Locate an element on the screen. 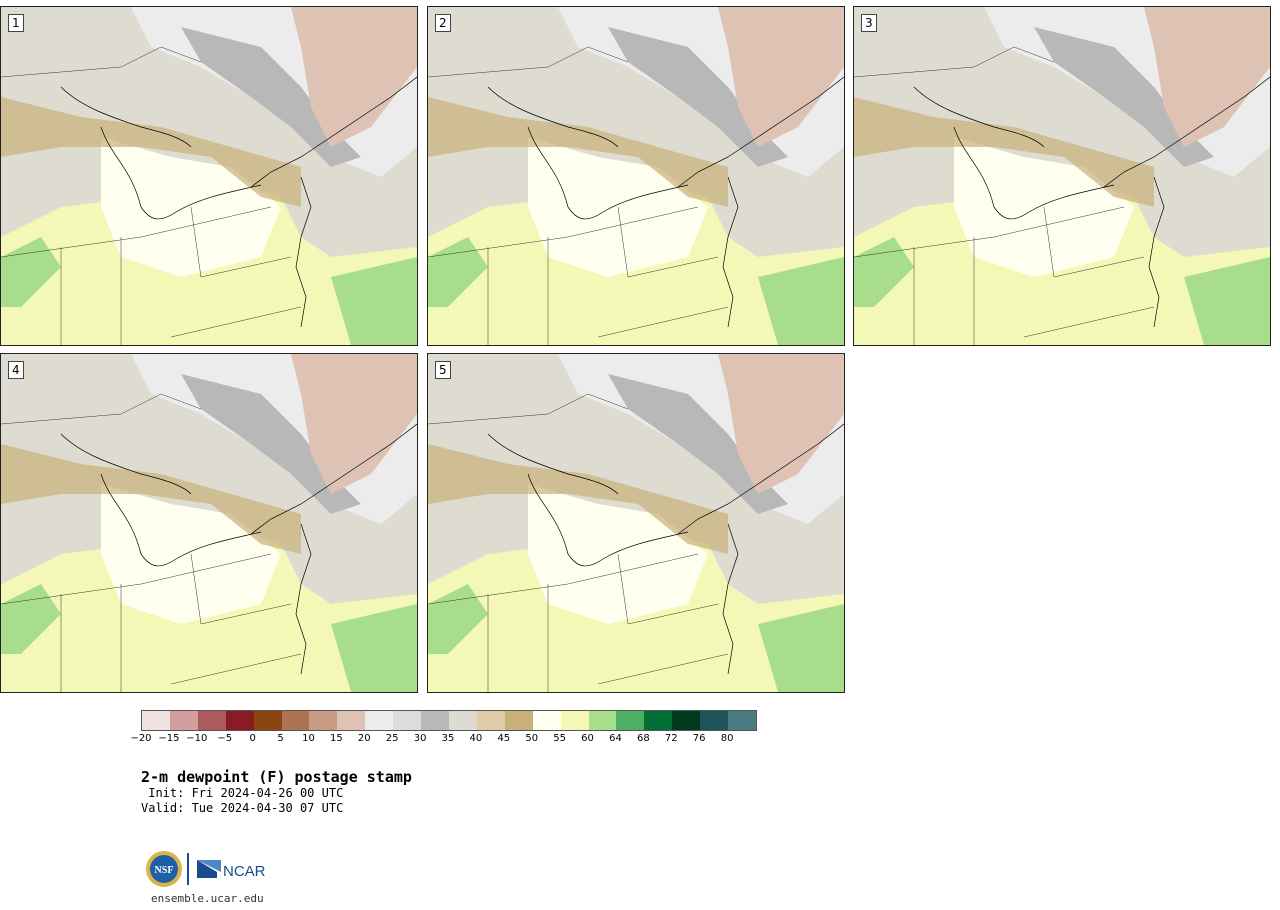 Image resolution: width=1280 pixels, height=910 pixels. panel-number-1: 1 is located at coordinates (16, 23).